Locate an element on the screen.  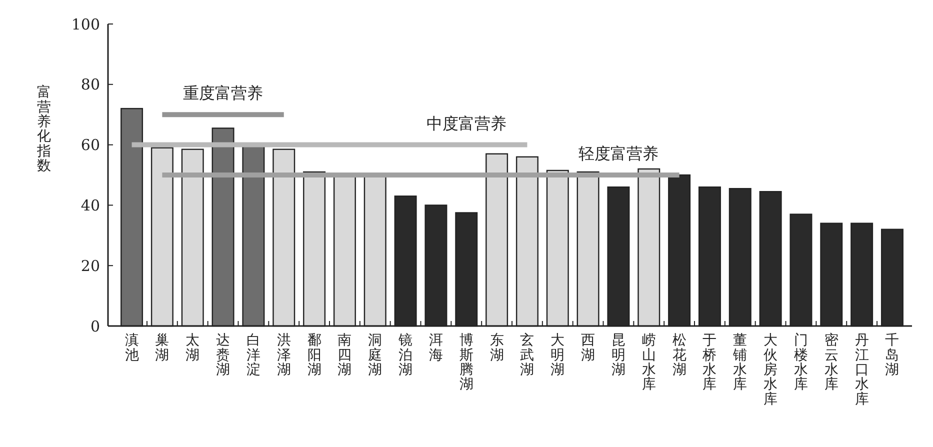
y-tick-label: 20 is located at coordinates (90, 265).